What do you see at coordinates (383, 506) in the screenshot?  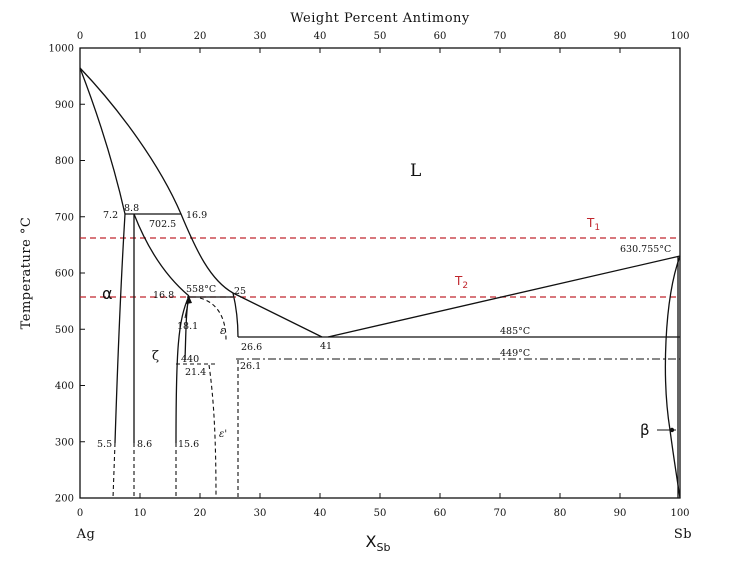 I see `bottom-axis-ticks: 0 10 20 30 40 50 60 70 80 90 100` at bounding box center [383, 506].